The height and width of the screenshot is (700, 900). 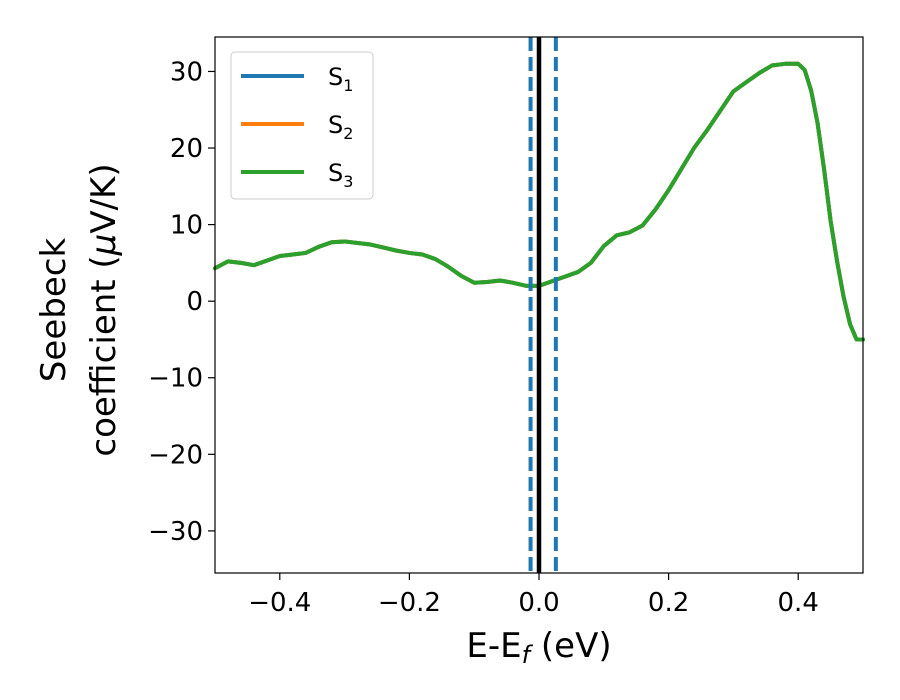 I want to click on legend: S1 S2 S3, so click(x=302, y=125).